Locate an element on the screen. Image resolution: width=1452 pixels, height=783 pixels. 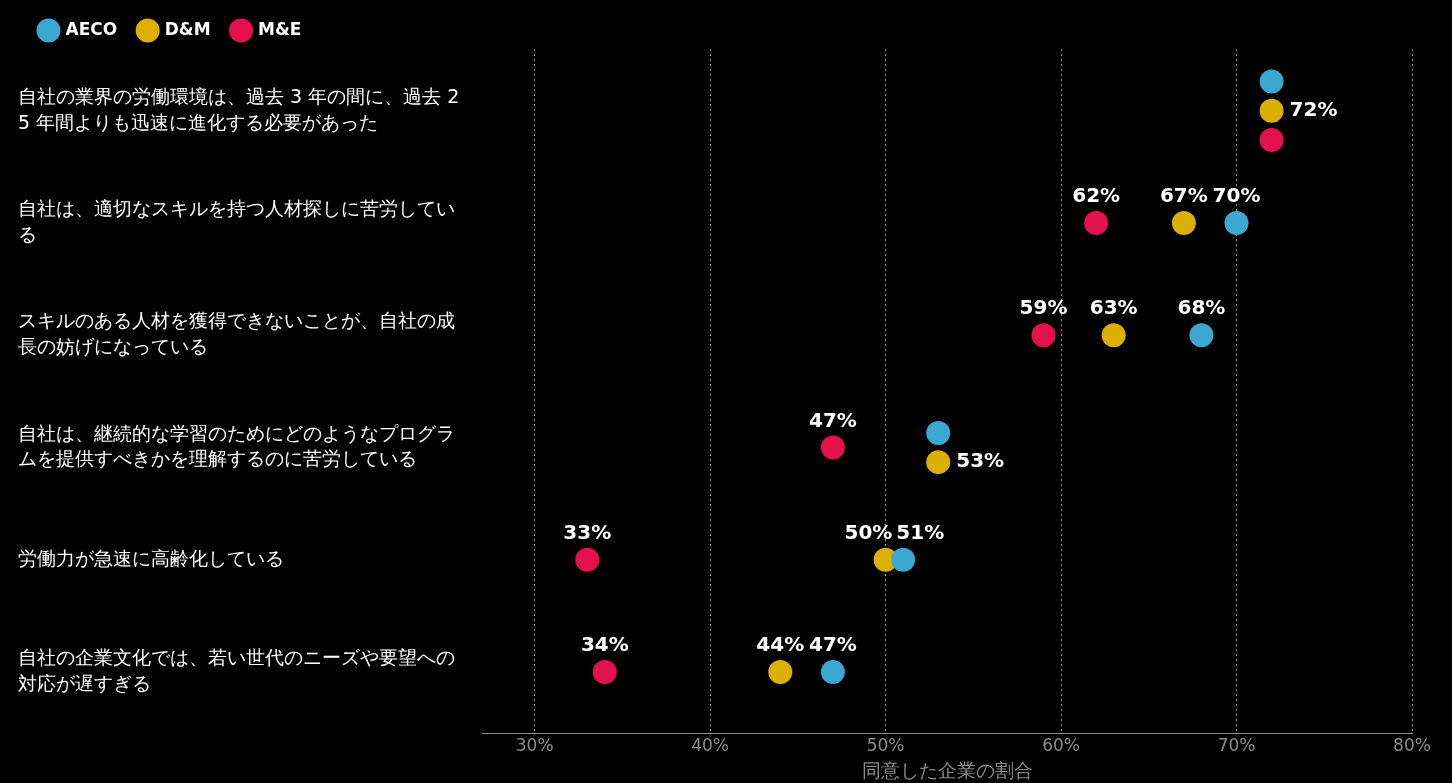
data-label: 62% is located at coordinates (1096, 195).